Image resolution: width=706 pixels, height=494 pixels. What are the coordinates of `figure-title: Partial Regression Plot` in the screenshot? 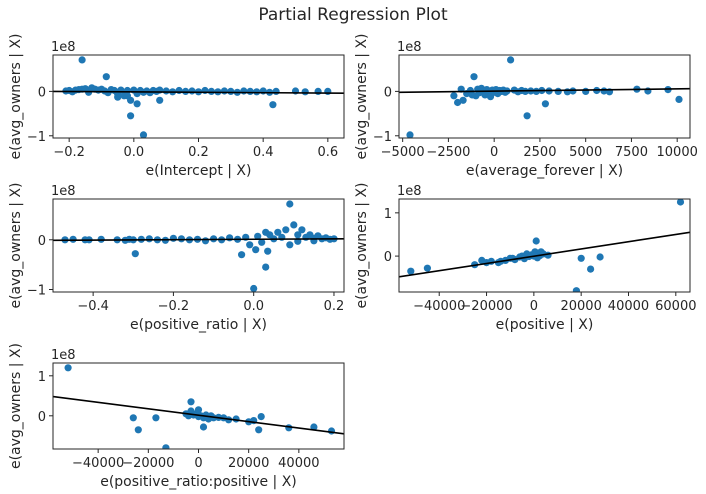 It's located at (353, 15).